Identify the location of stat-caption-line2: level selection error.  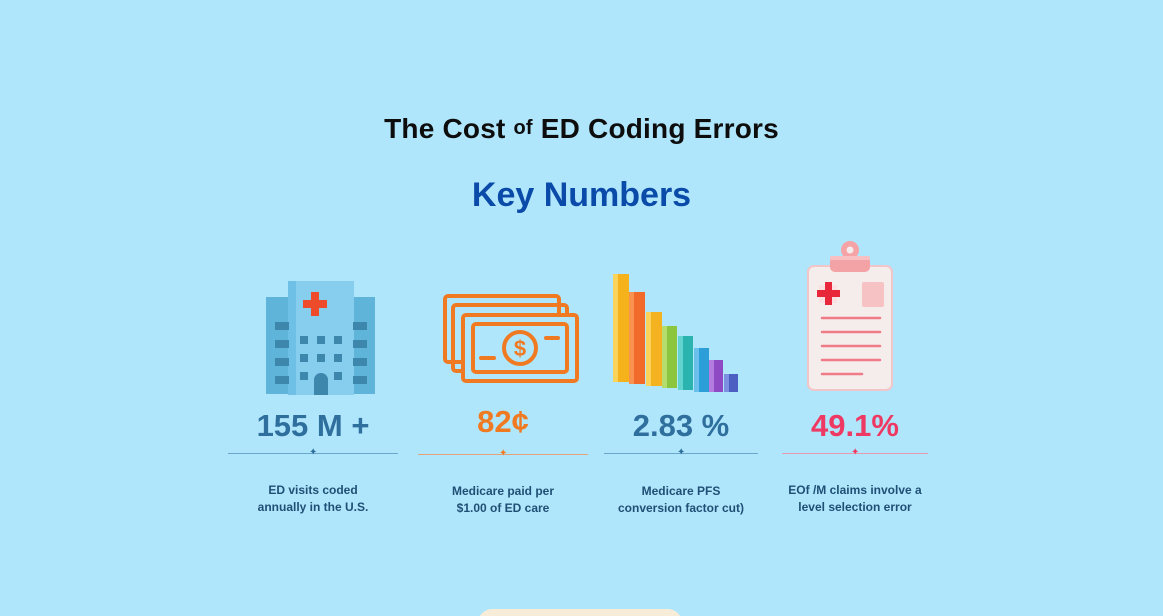
(855, 507).